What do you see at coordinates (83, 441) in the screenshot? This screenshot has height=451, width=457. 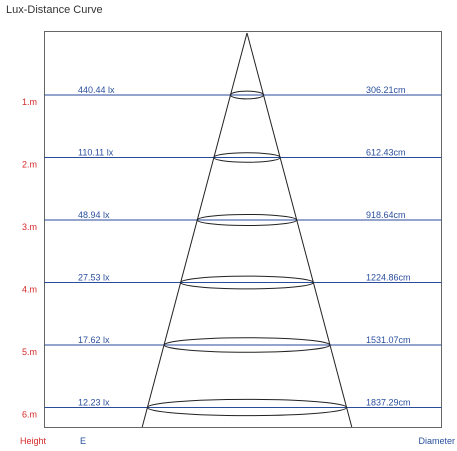 I see `illuminance-axis-label: E` at bounding box center [83, 441].